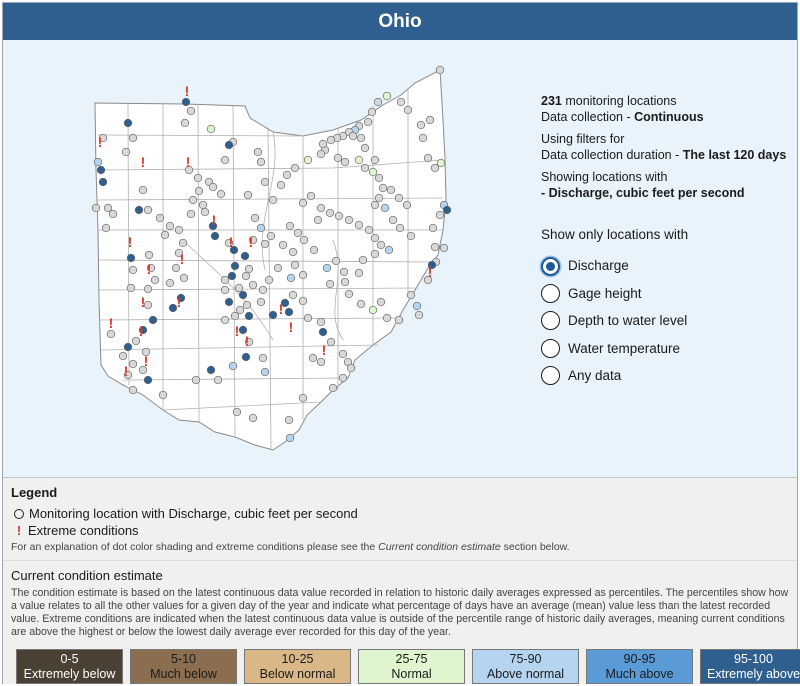 This screenshot has width=800, height=686. I want to click on radio-discharge: Discharge, so click(670, 266).